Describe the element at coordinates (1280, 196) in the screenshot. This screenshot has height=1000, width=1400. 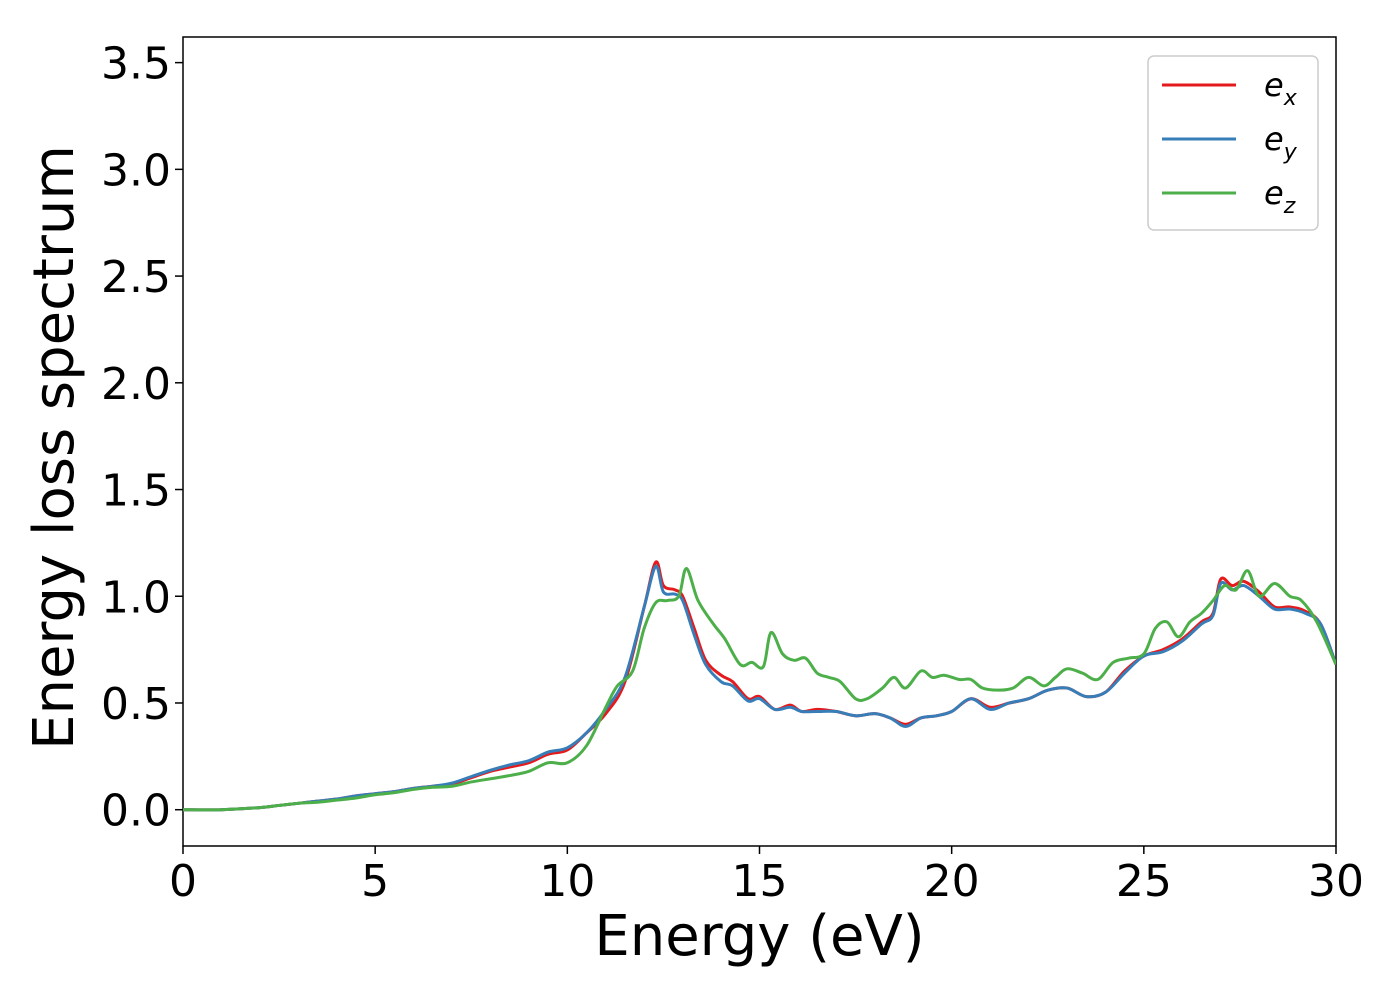
I see `legend-label: ez` at that location.